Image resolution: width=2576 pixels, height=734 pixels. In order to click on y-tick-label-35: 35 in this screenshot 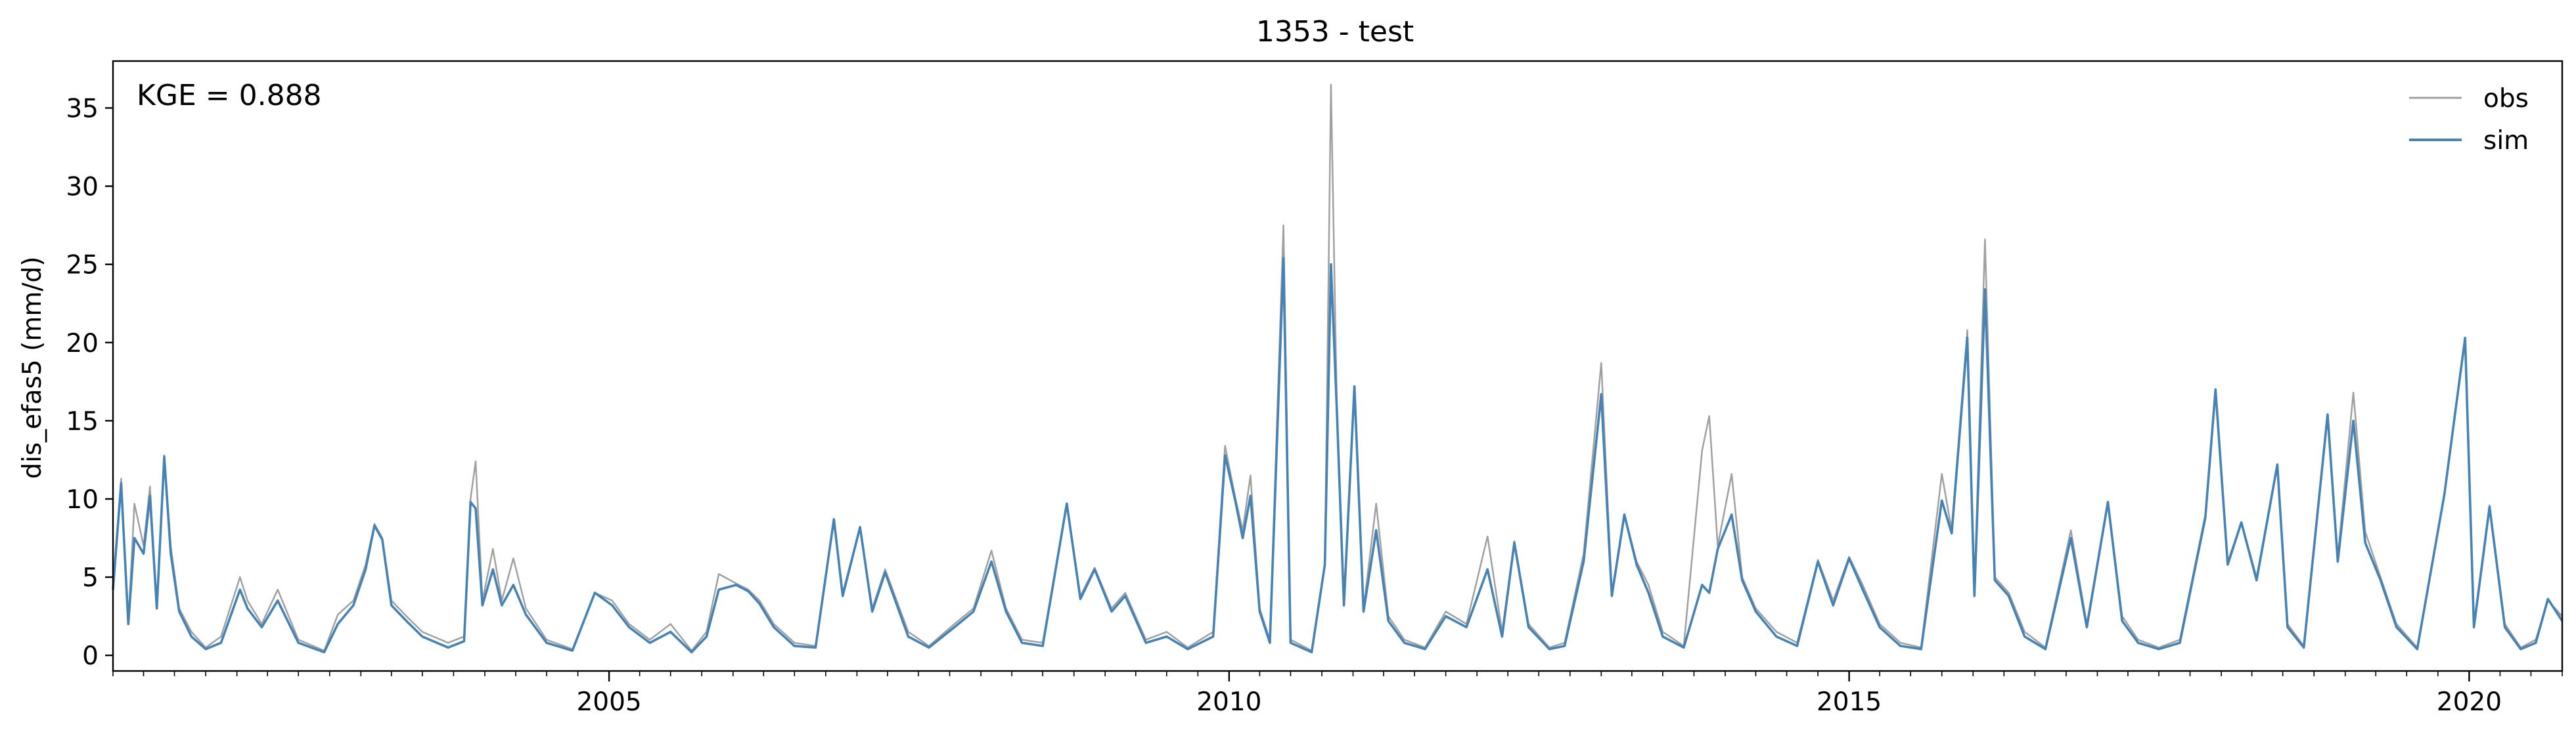, I will do `click(82, 108)`.